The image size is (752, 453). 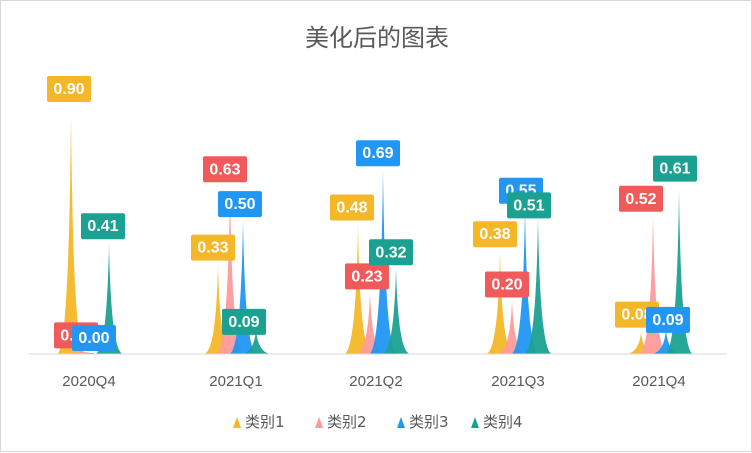 I want to click on data-label-3-0: 0.38, so click(x=495, y=234).